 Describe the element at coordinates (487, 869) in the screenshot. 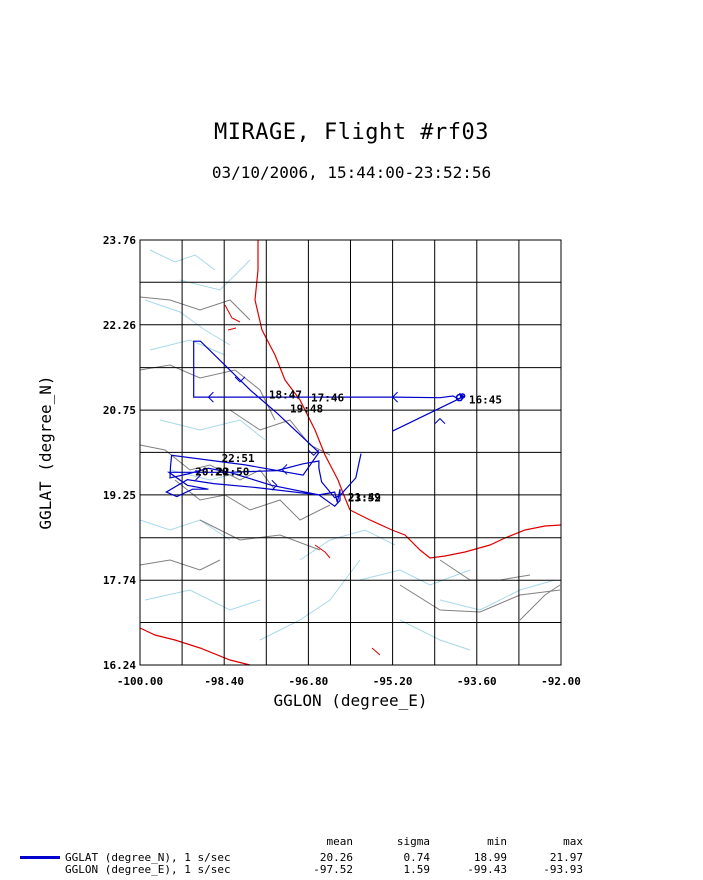

I see `stats-min: -99.43` at that location.